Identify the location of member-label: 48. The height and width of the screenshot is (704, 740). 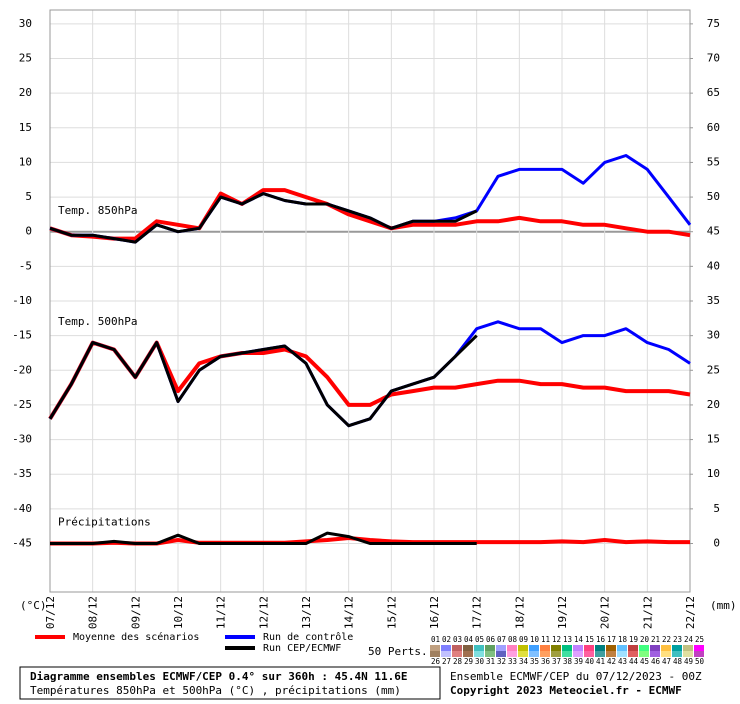
(678, 661).